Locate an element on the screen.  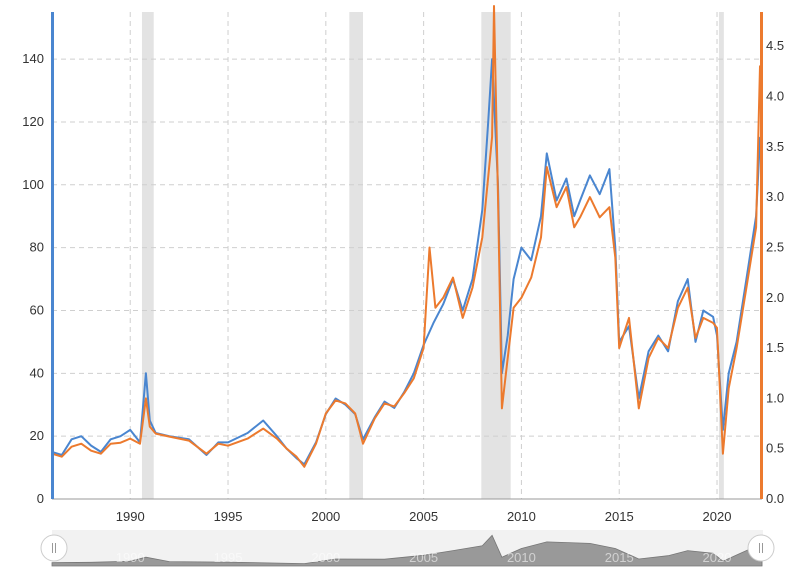
left-tick-label: 40 is located at coordinates (37, 372).